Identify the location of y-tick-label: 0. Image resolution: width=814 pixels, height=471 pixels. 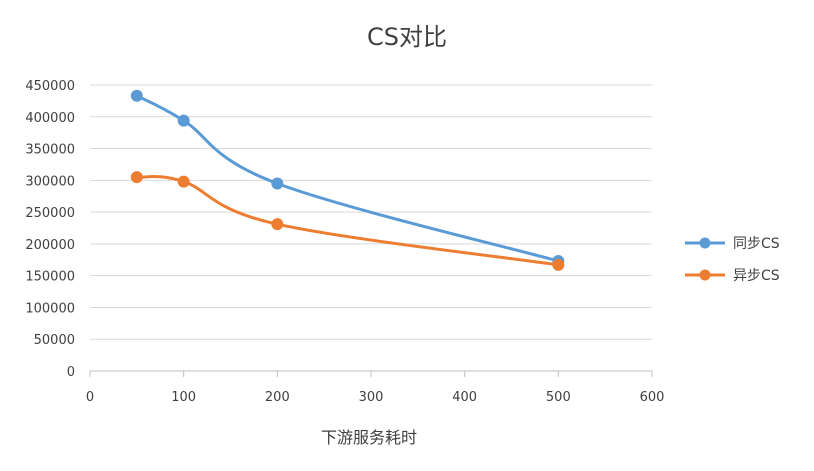
(71, 372).